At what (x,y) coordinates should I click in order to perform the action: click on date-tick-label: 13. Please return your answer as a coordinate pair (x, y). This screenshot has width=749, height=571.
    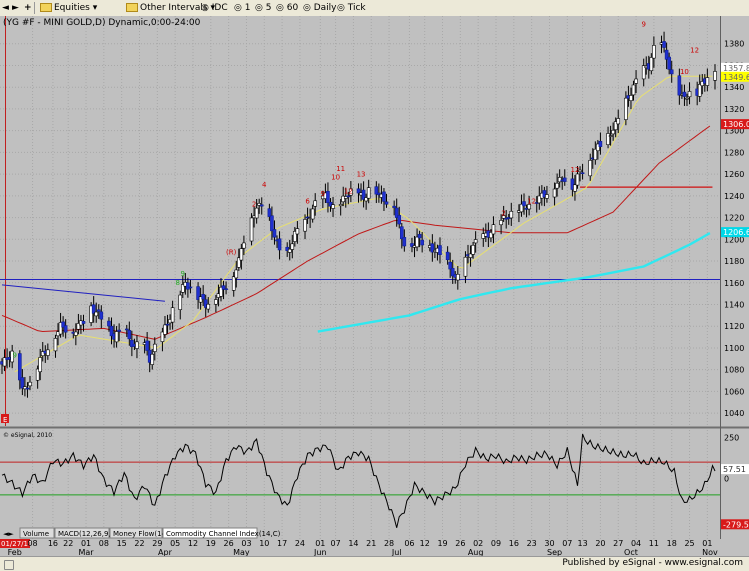
    Looking at the image, I should click on (582, 543).